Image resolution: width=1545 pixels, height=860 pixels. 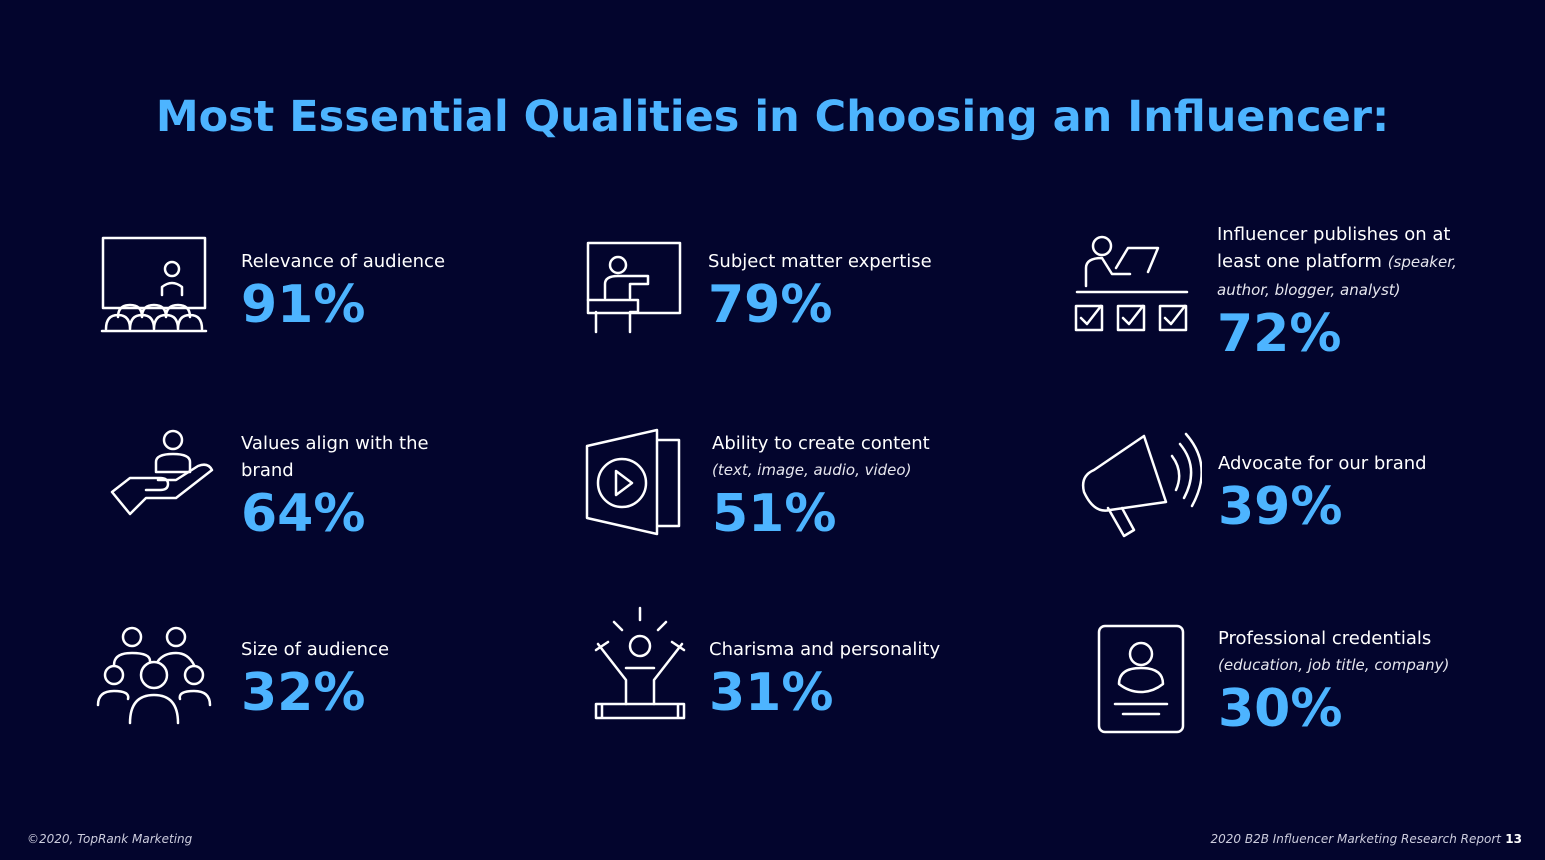 I want to click on quality-value: 51%, so click(x=774, y=514).